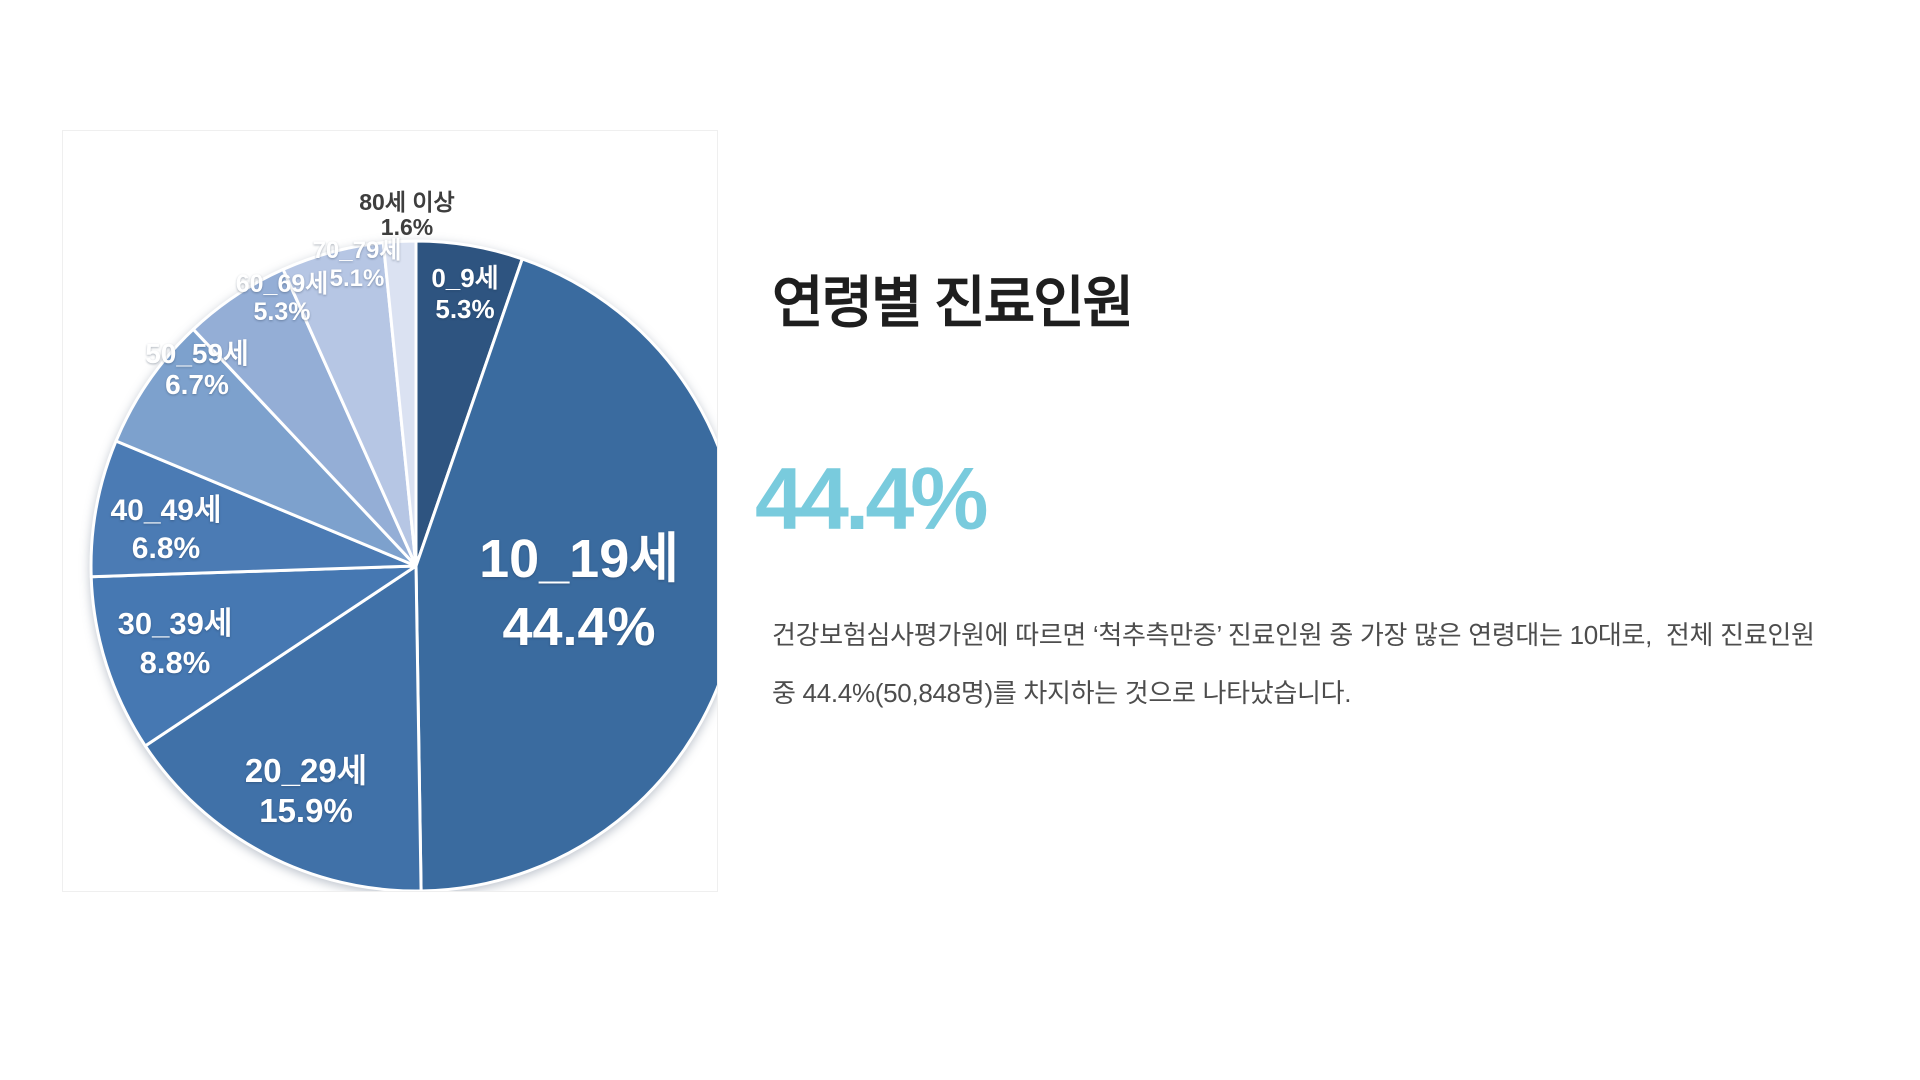 The height and width of the screenshot is (1080, 1920). What do you see at coordinates (197, 353) in the screenshot?
I see `pie-label-category: 50_59세` at bounding box center [197, 353].